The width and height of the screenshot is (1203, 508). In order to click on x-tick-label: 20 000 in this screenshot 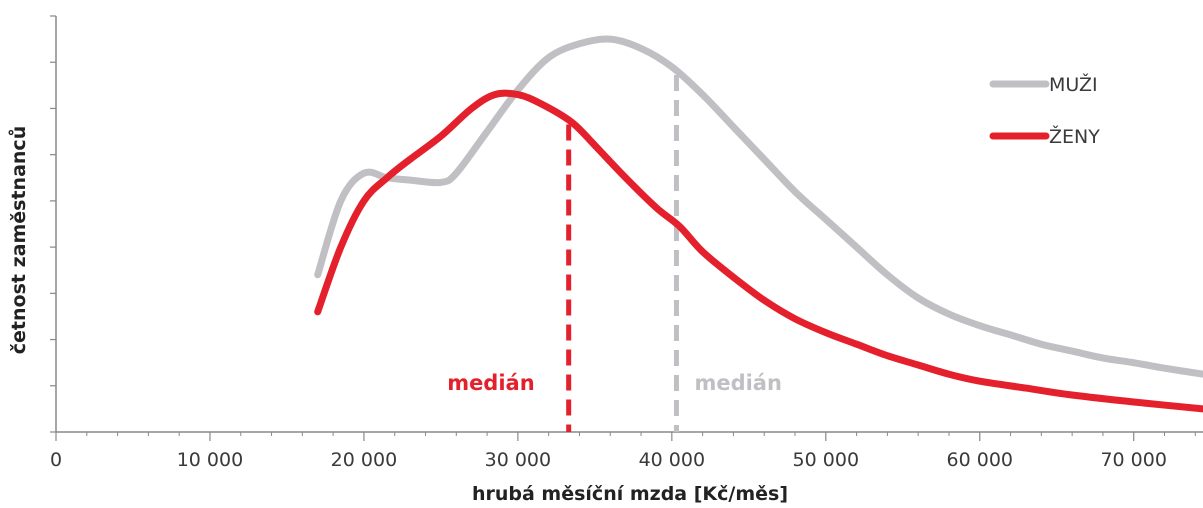, I will do `click(364, 460)`.